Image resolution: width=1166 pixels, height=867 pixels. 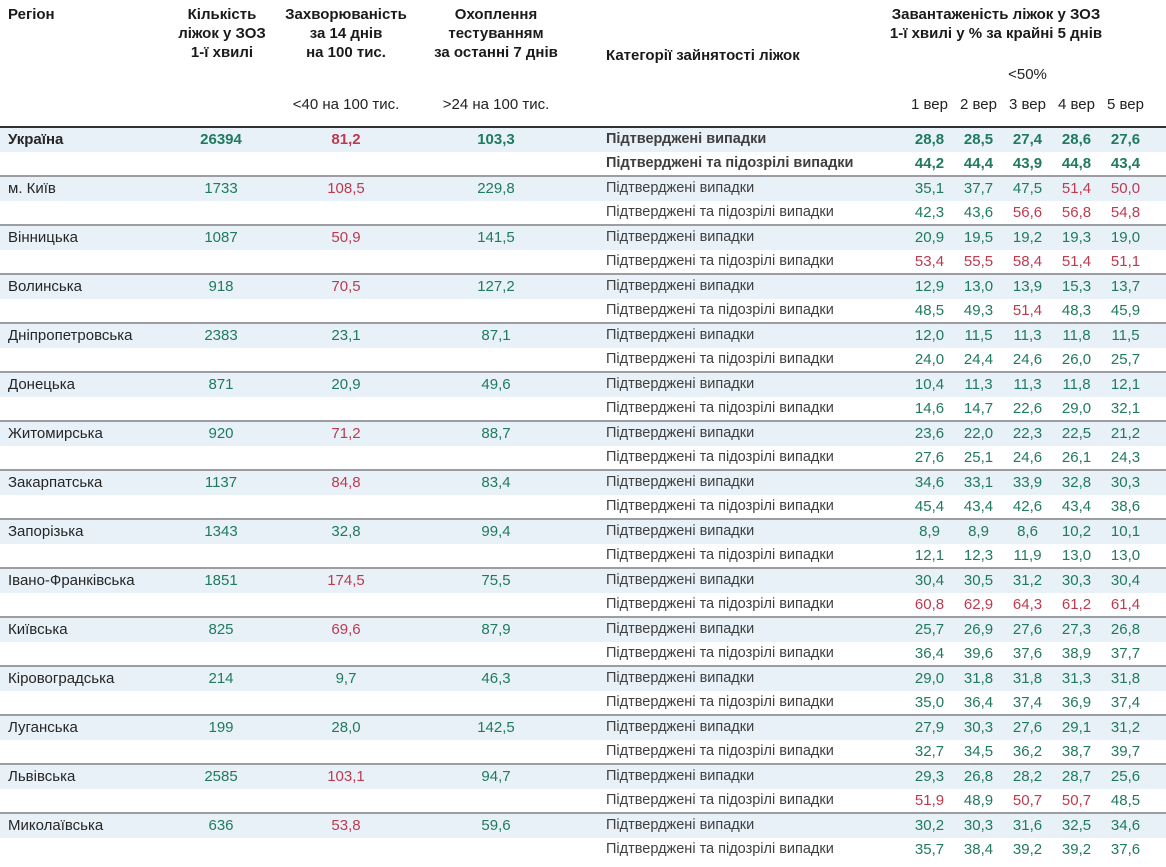 What do you see at coordinates (978, 580) in the screenshot?
I see `occupancy-value-cell: 30,5` at bounding box center [978, 580].